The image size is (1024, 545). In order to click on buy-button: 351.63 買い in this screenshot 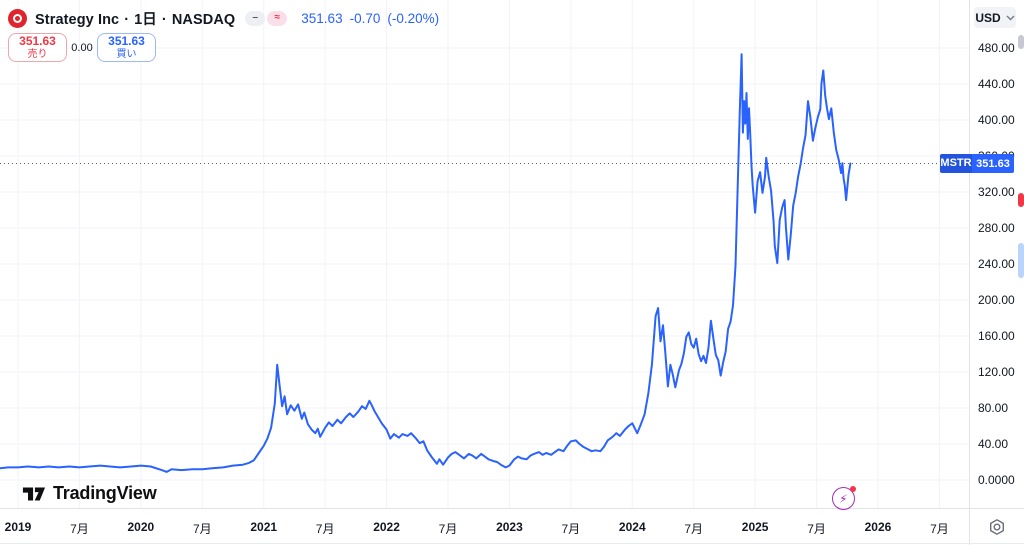, I will do `click(126, 47)`.